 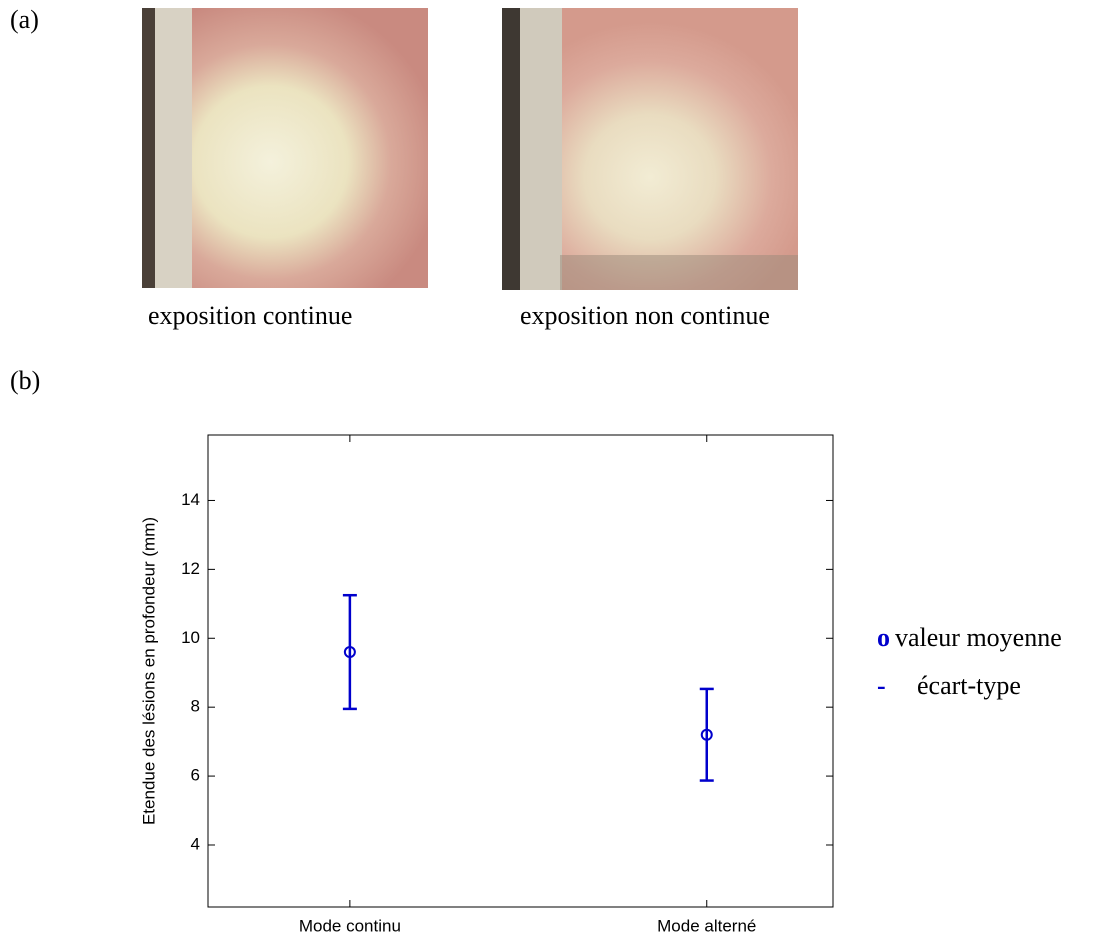 I want to click on y-tick-label: 4, so click(x=195, y=843).